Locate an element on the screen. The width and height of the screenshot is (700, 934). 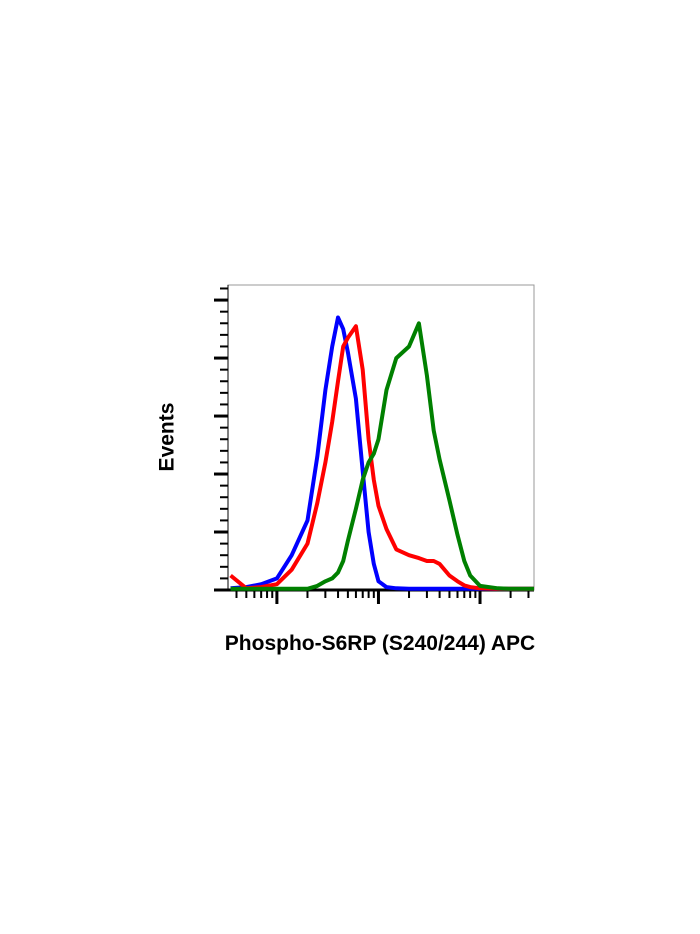
plot-frame is located at coordinates (381, 437).